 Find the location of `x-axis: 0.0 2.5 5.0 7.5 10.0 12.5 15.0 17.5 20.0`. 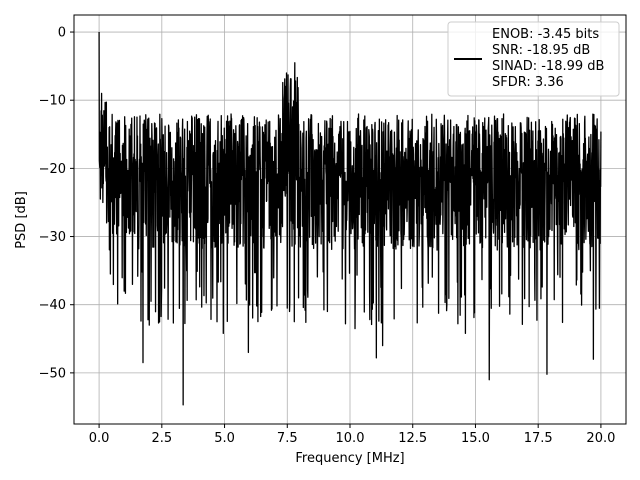

x-axis: 0.0 2.5 5.0 7.5 10.0 12.5 15.0 17.5 20.0 is located at coordinates (352, 435).